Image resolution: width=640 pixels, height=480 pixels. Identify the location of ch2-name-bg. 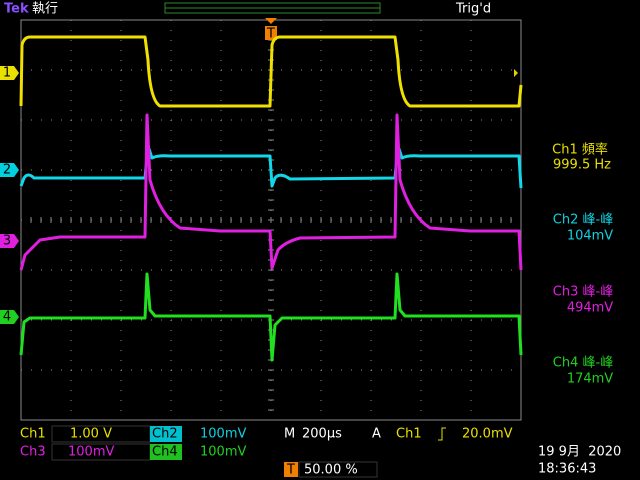
(166, 434).